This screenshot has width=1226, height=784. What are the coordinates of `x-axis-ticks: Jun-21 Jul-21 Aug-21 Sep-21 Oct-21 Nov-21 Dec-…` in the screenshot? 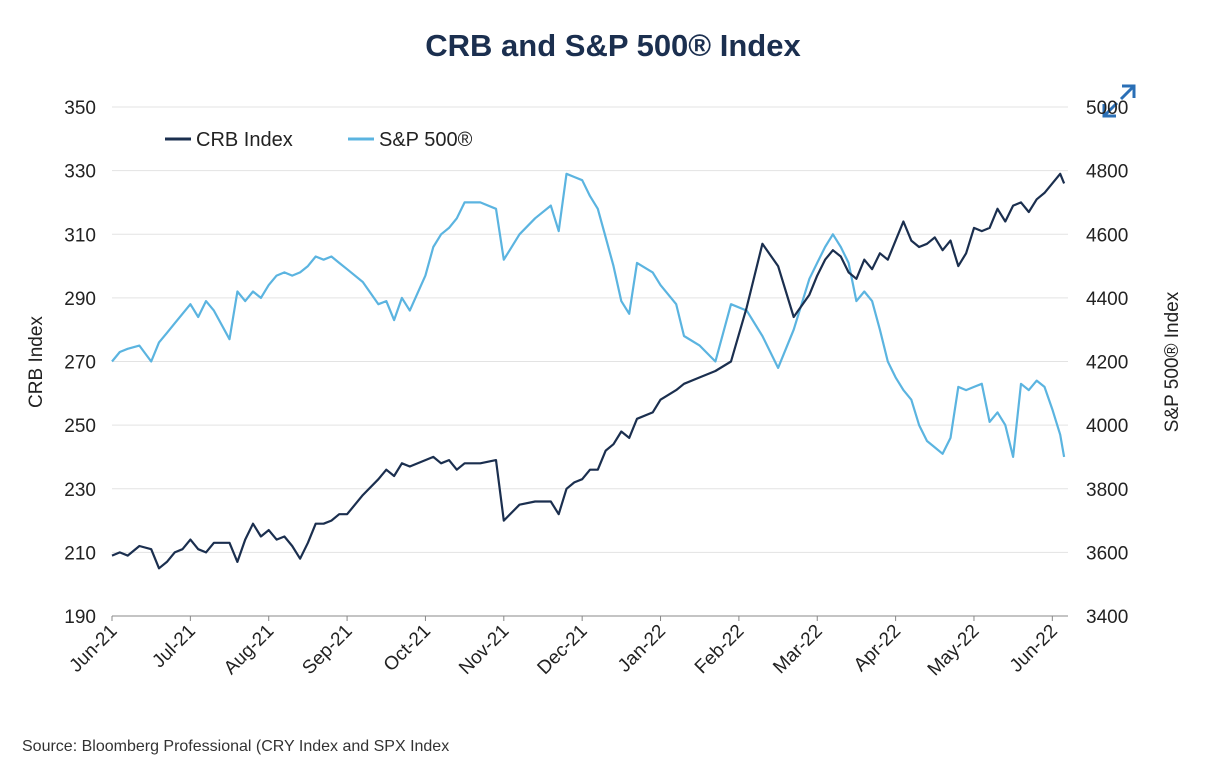 It's located at (564, 648).